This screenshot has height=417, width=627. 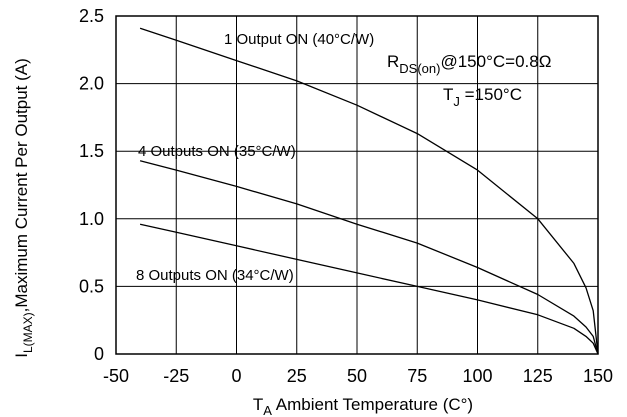 What do you see at coordinates (215, 275) in the screenshot?
I see `annotation-8-outputs: 8 Outputs ON (34°C/W)` at bounding box center [215, 275].